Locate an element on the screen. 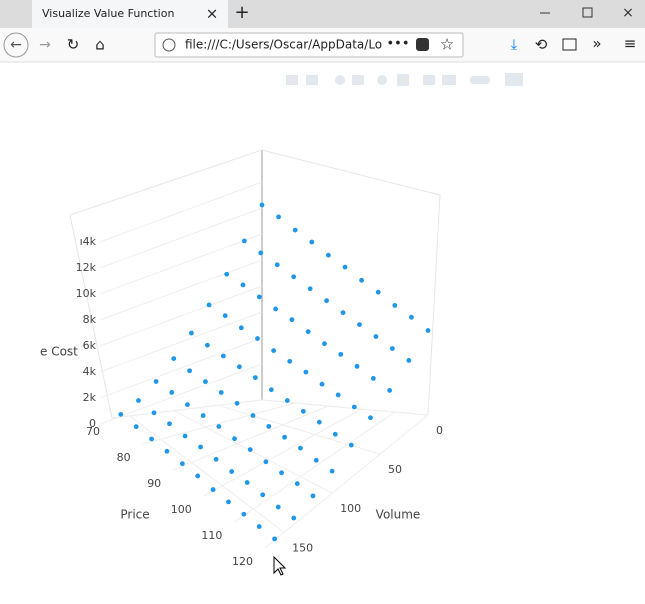 This screenshot has width=645, height=604. new-tab: + is located at coordinates (241, 12).